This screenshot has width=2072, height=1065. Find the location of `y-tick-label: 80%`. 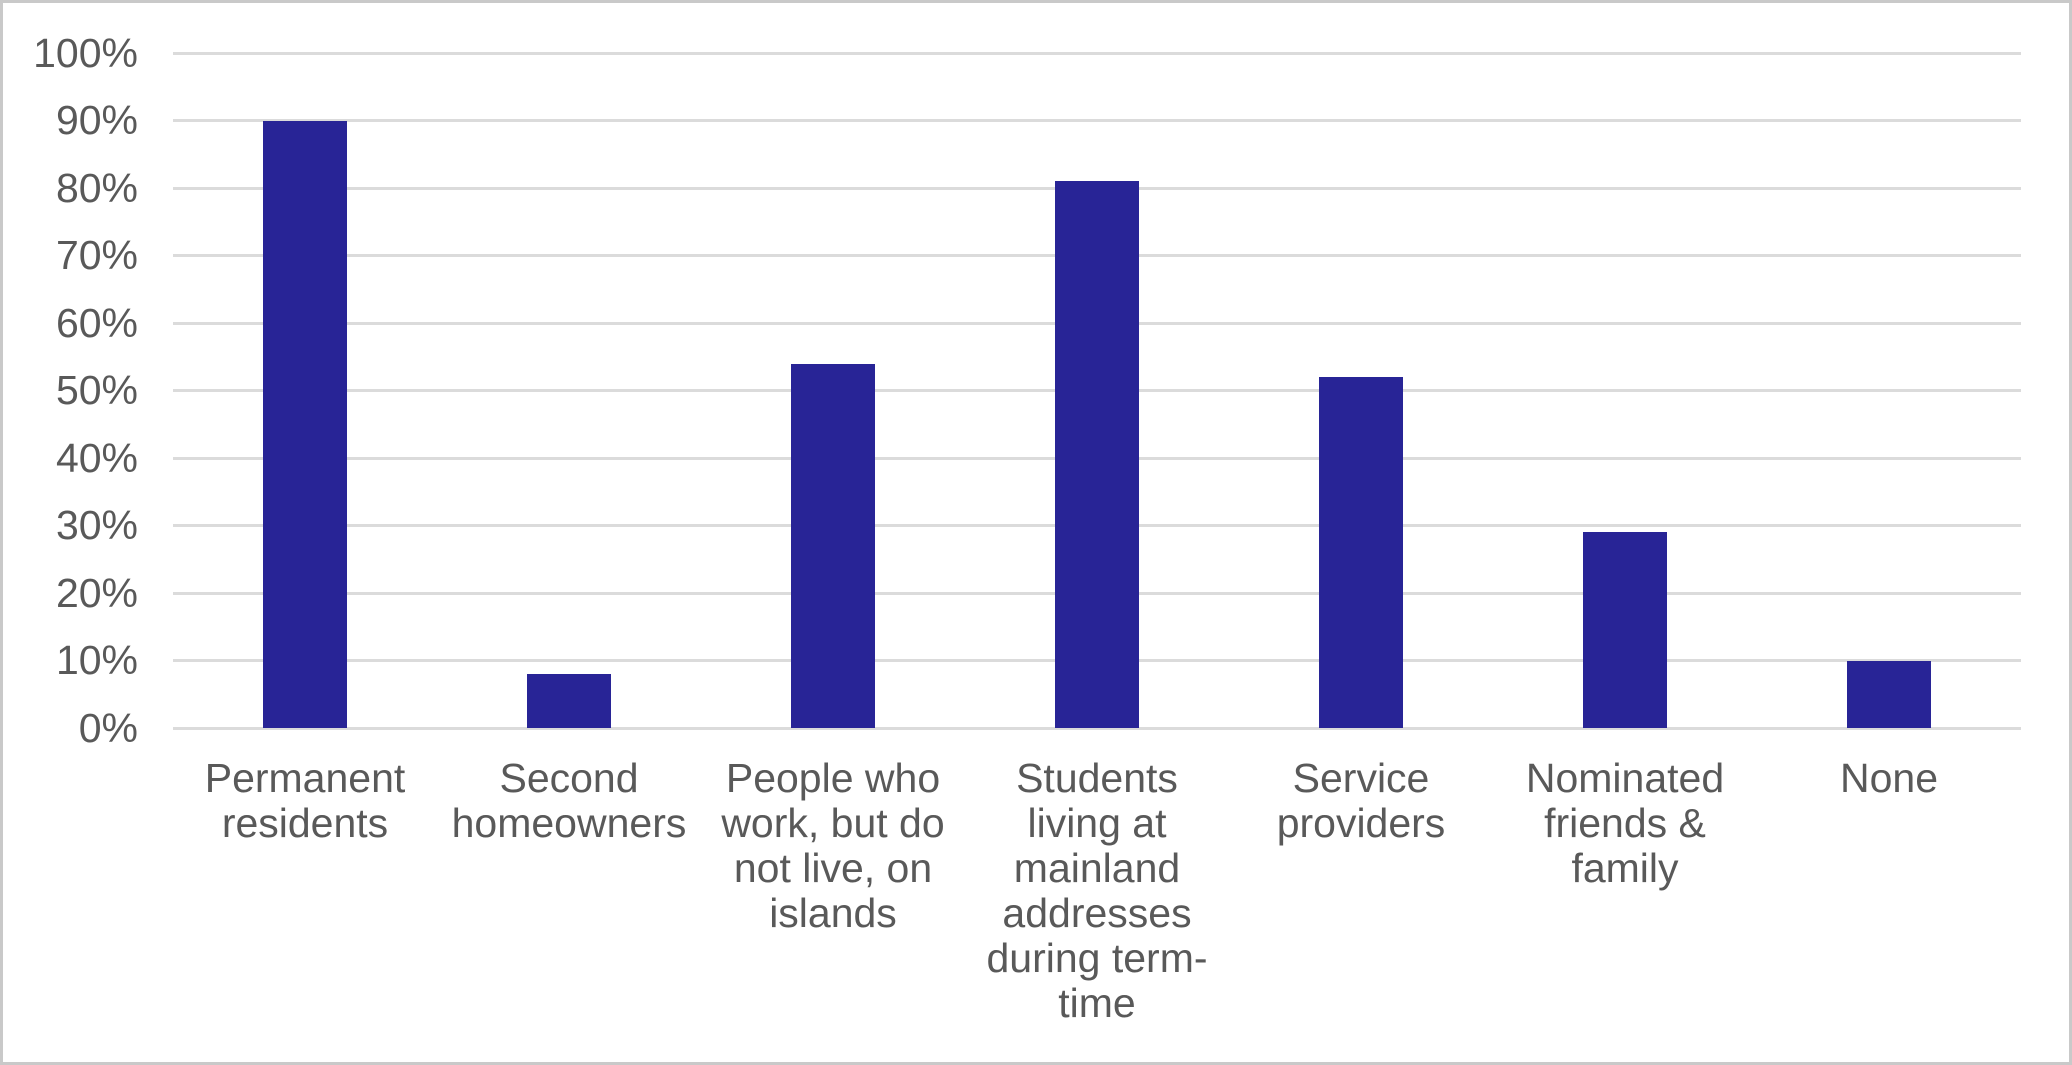

y-tick-label: 80% is located at coordinates (96, 187).